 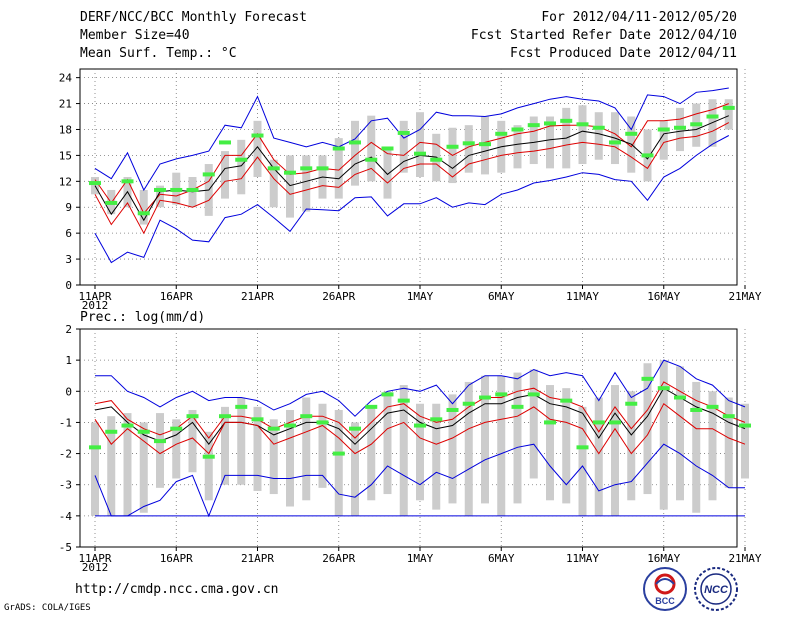 I want to click on precip-y-tick-label: -1, so click(x=65, y=422).